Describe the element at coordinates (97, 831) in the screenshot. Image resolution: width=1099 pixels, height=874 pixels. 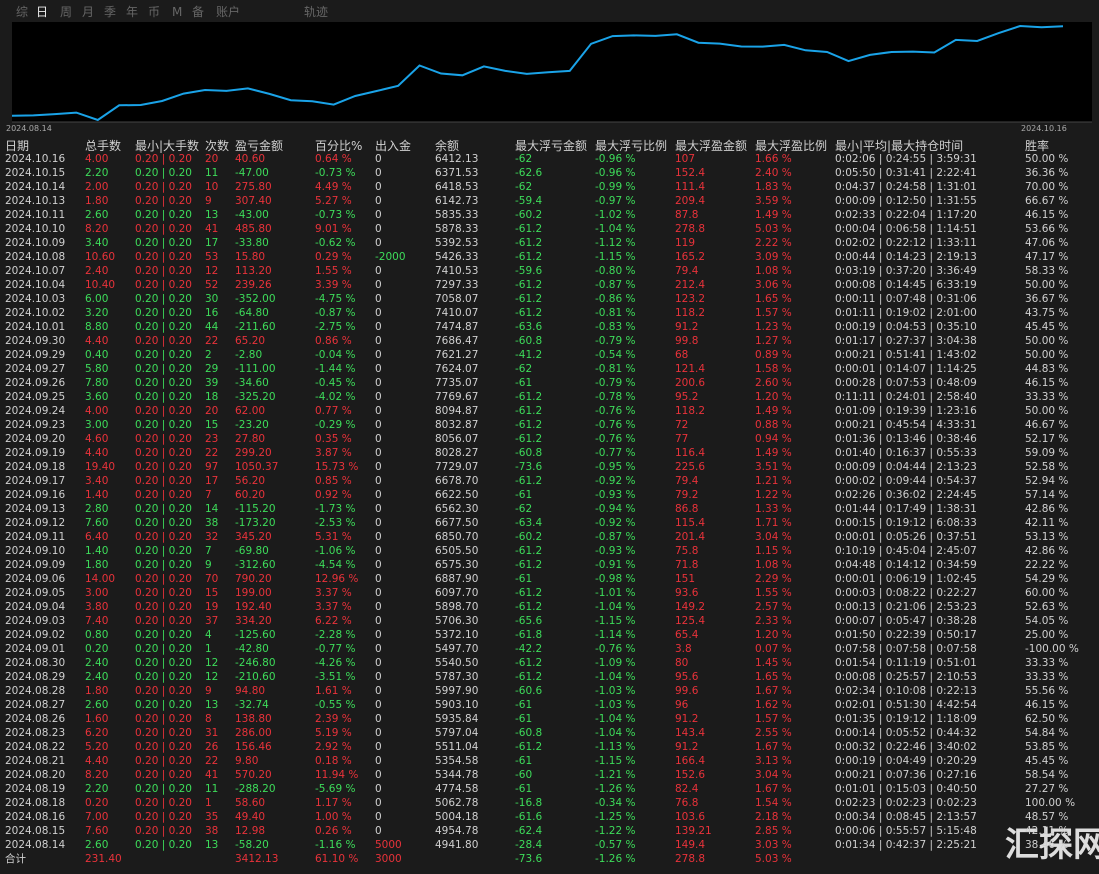
I see `table-cell: 7.60` at that location.